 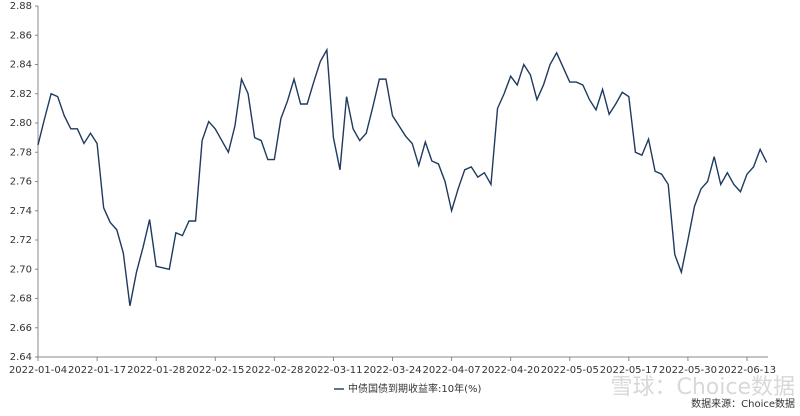 What do you see at coordinates (38, 370) in the screenshot?
I see `x-tick-label: 2022-01-04` at bounding box center [38, 370].